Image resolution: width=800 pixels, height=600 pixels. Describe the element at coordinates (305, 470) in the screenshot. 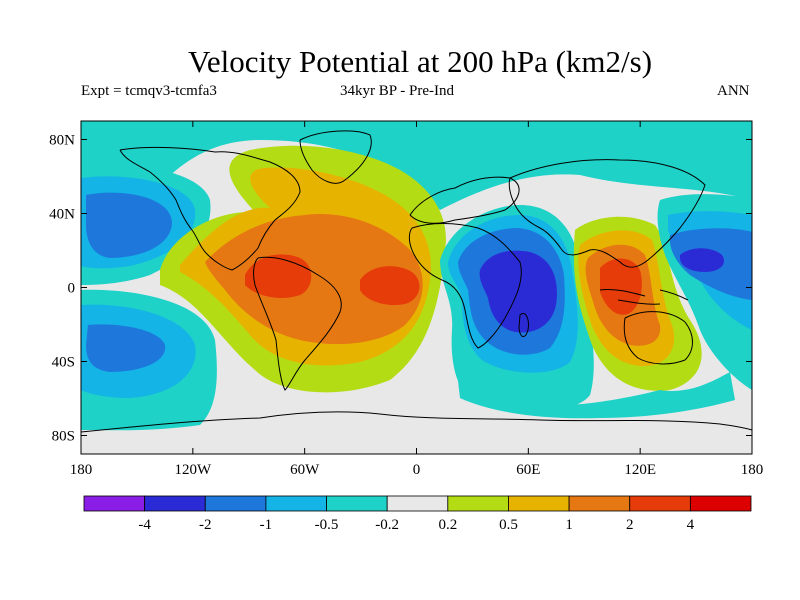

I see `lon-tick-label: 60W` at that location.